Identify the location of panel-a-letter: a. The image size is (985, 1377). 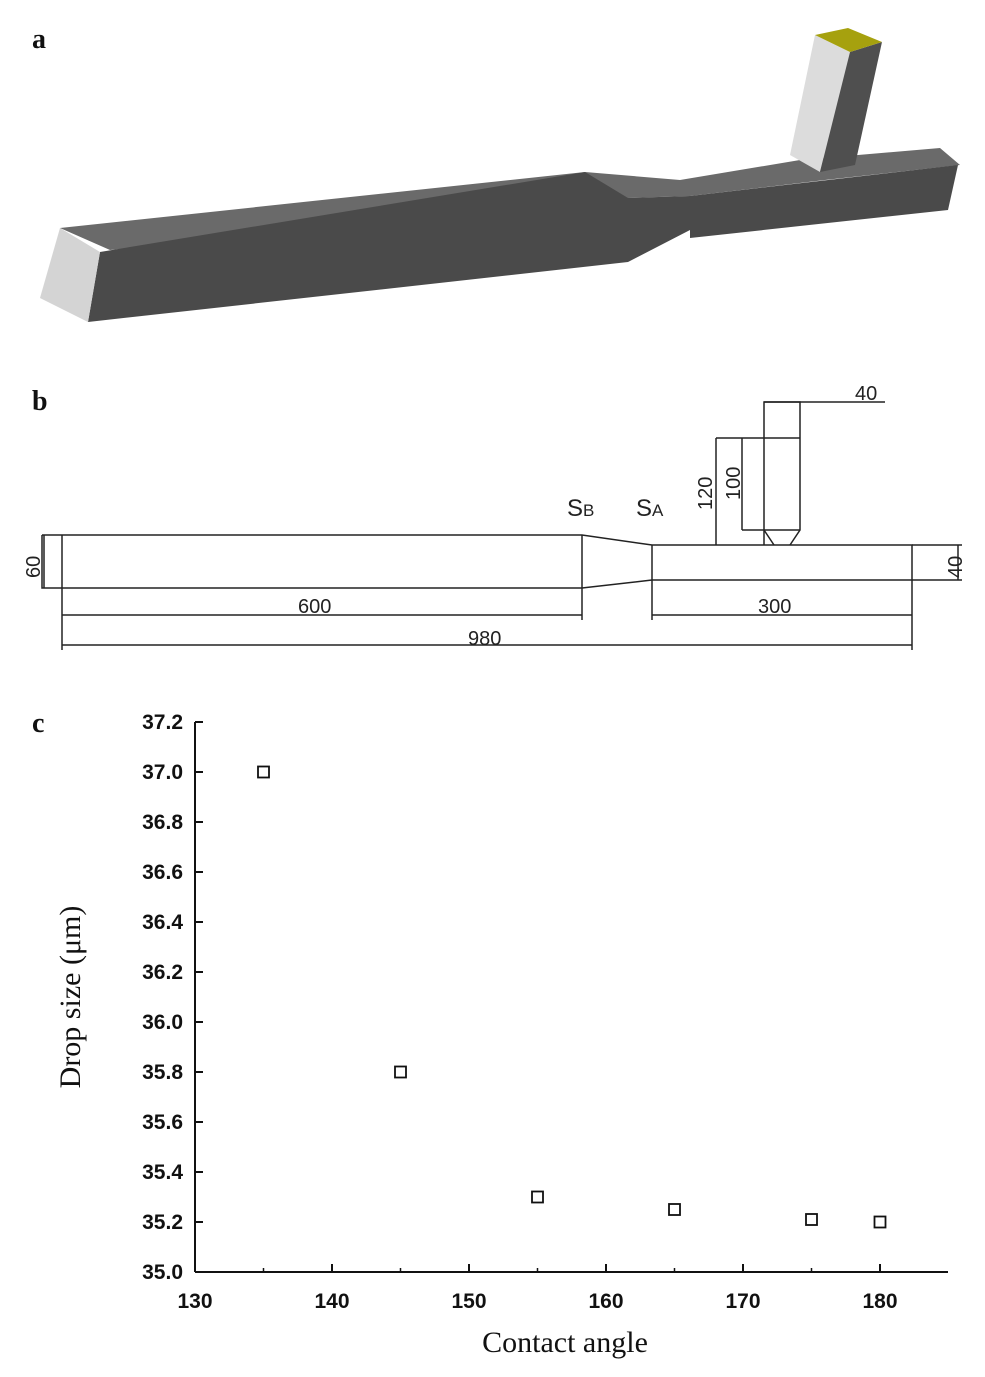
(39, 39).